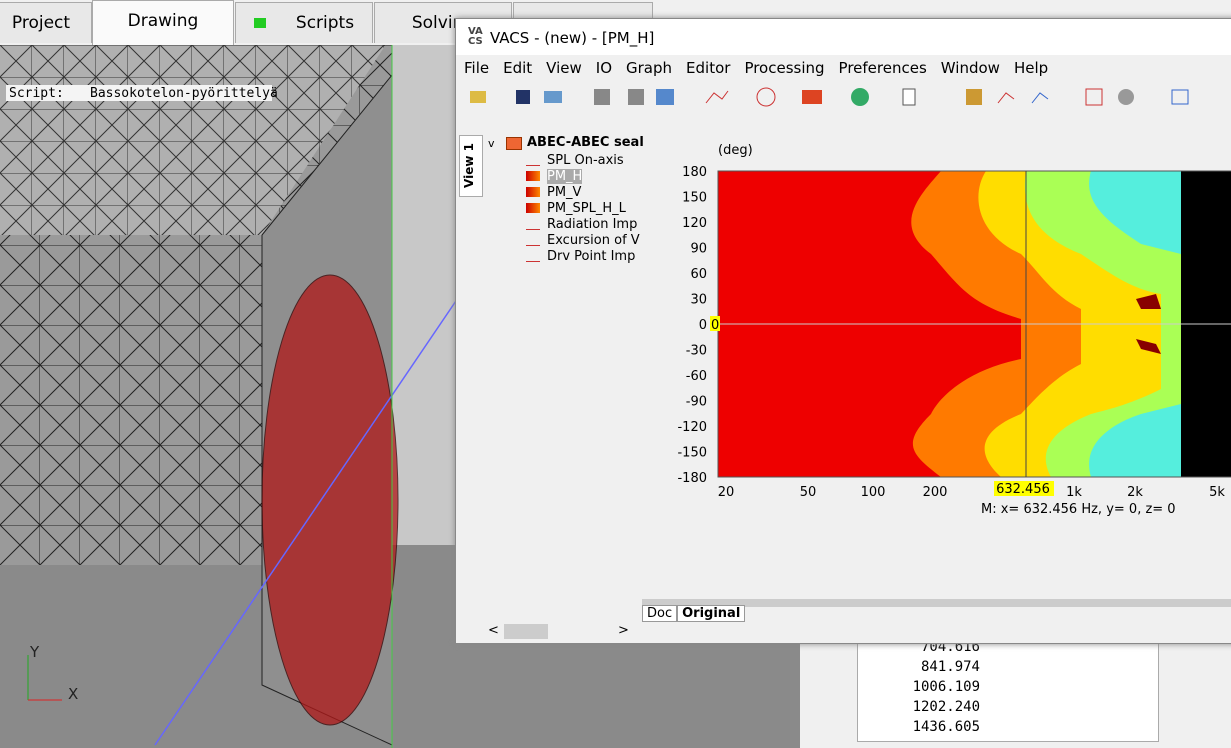  Describe the element at coordinates (477, 68) in the screenshot. I see `menu-item: File` at that location.